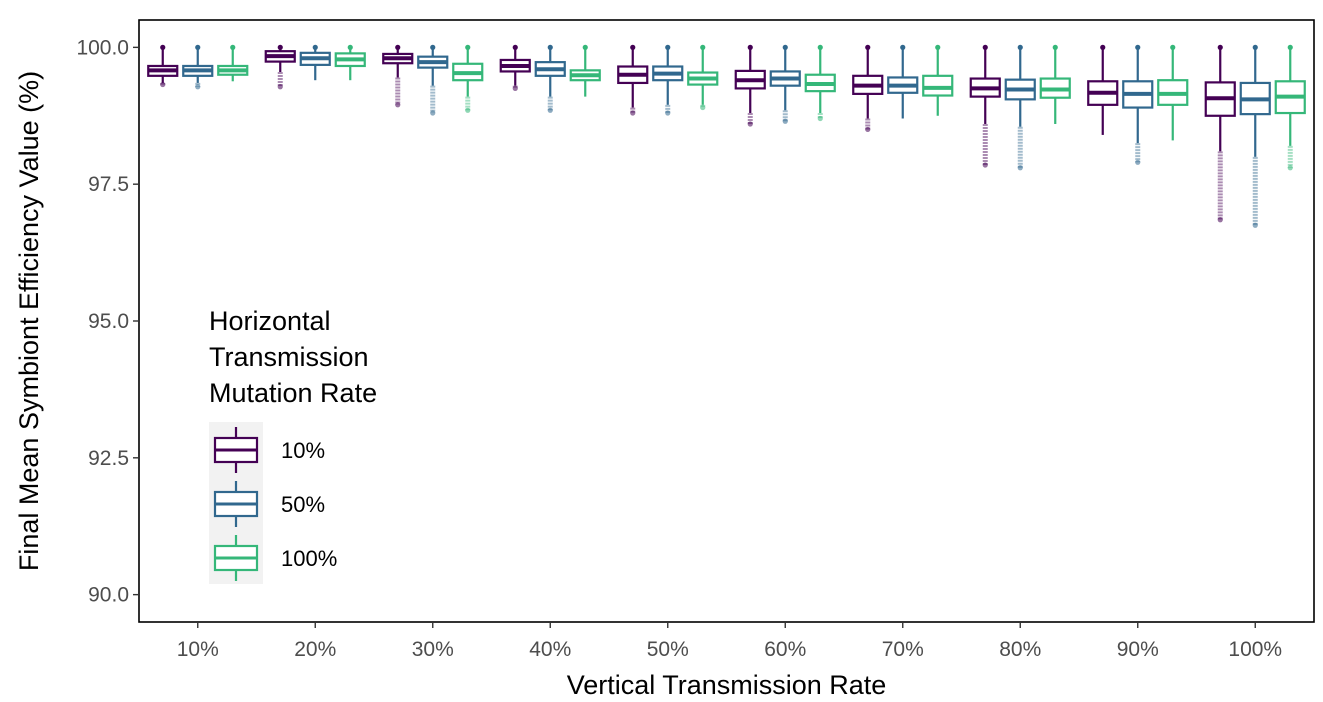  I want to click on legend-title-line: Mutation Rate, so click(293, 393).